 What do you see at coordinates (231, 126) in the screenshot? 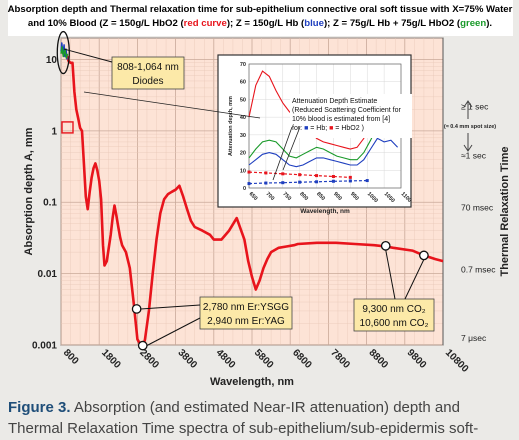
I see `inset-y-axis-label: Attenuation depth, mm` at bounding box center [231, 126].